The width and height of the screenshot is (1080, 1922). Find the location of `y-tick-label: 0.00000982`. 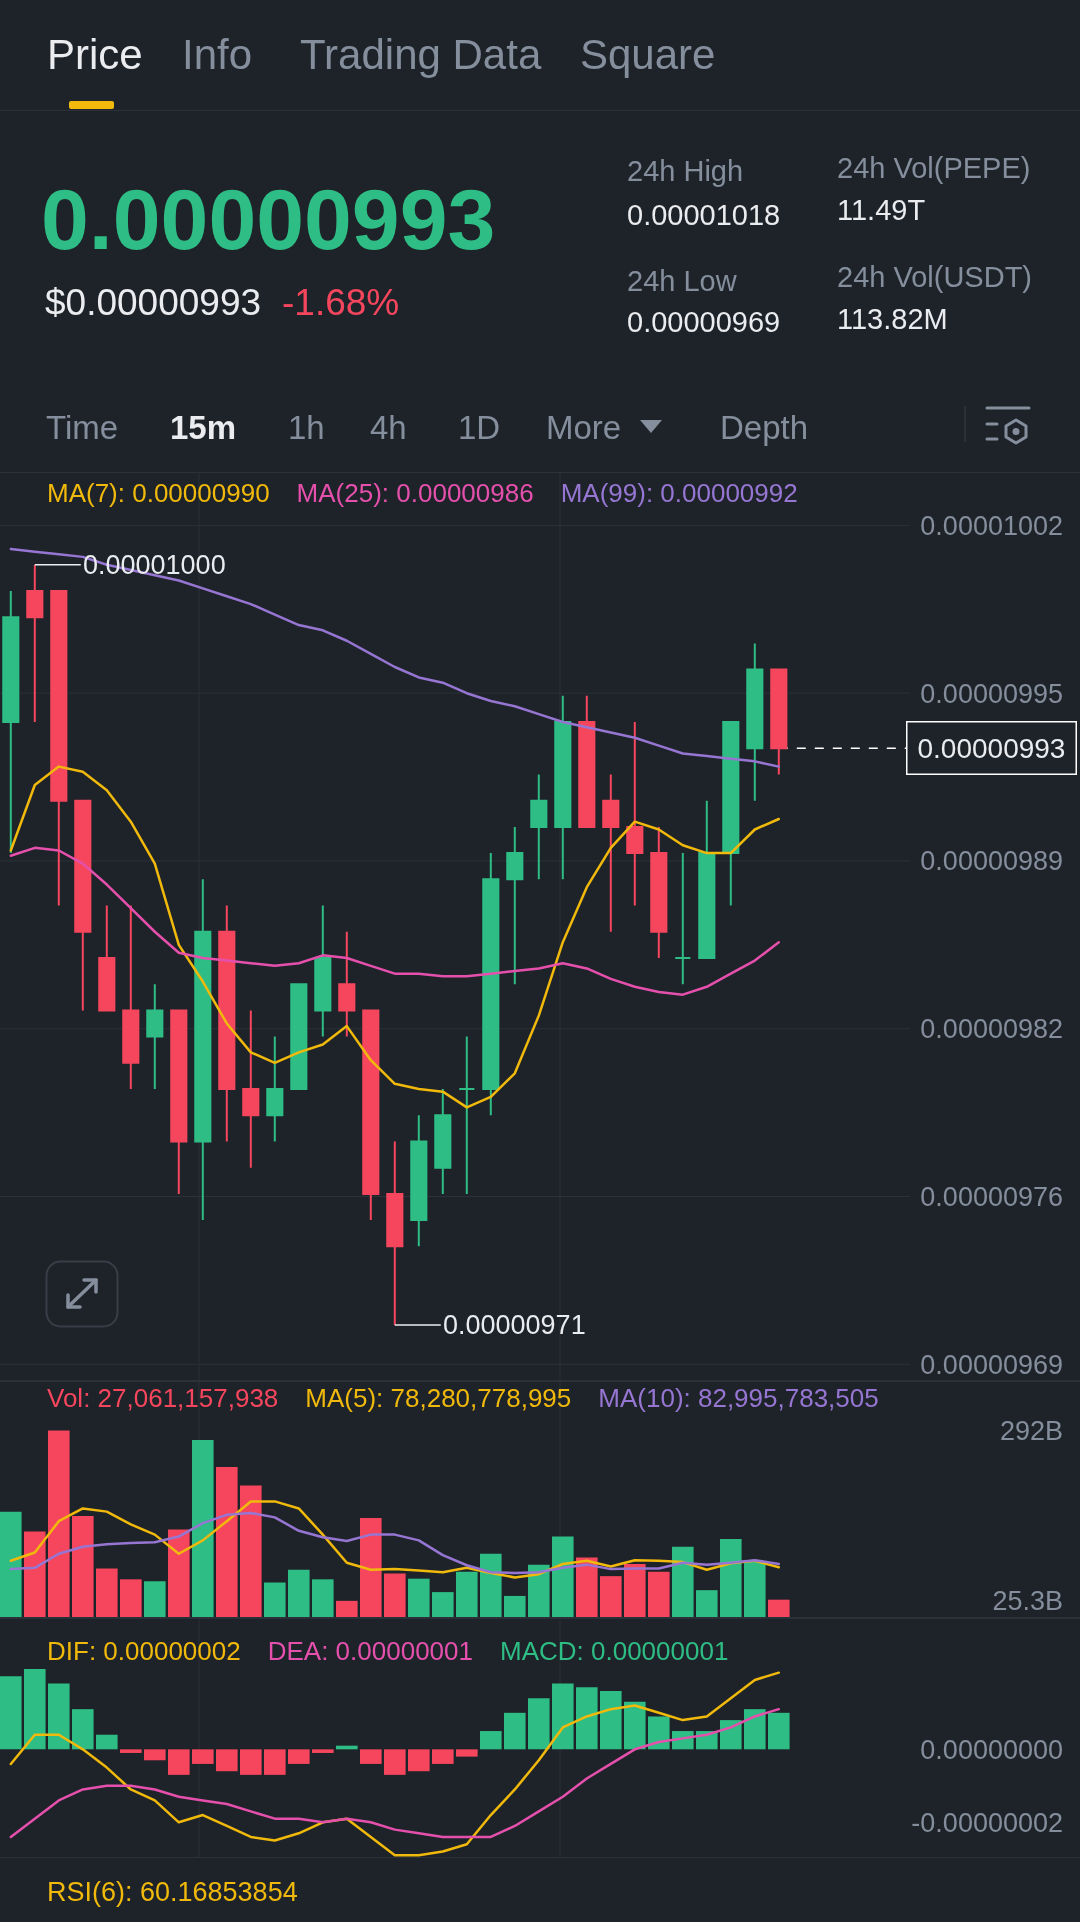

y-tick-label: 0.00000982 is located at coordinates (991, 1029).